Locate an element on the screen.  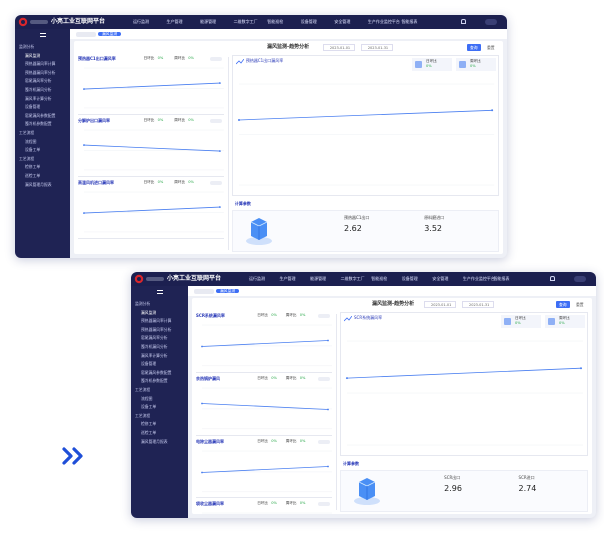
panel-title: 电除尘器漏风率 is located at coordinates (210, 441).